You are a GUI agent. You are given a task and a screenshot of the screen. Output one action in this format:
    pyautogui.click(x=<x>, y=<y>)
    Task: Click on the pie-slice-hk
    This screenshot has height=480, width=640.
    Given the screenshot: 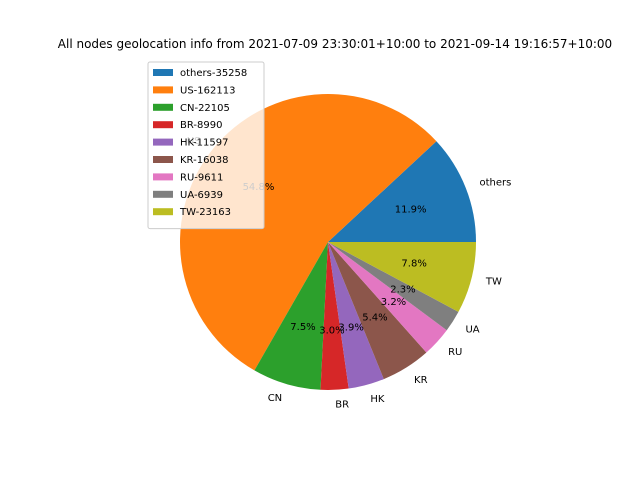 What is the action you would take?
    pyautogui.click(x=356, y=315)
    